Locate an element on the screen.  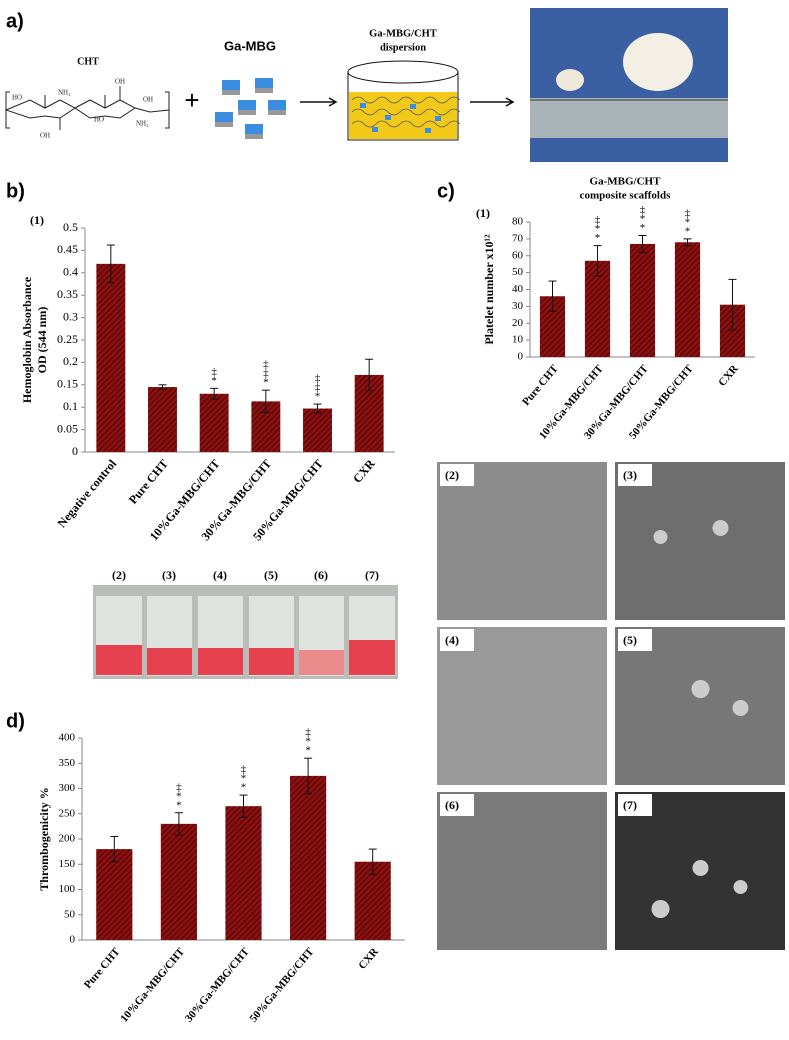
panel-label: b) is located at coordinates (15, 191).